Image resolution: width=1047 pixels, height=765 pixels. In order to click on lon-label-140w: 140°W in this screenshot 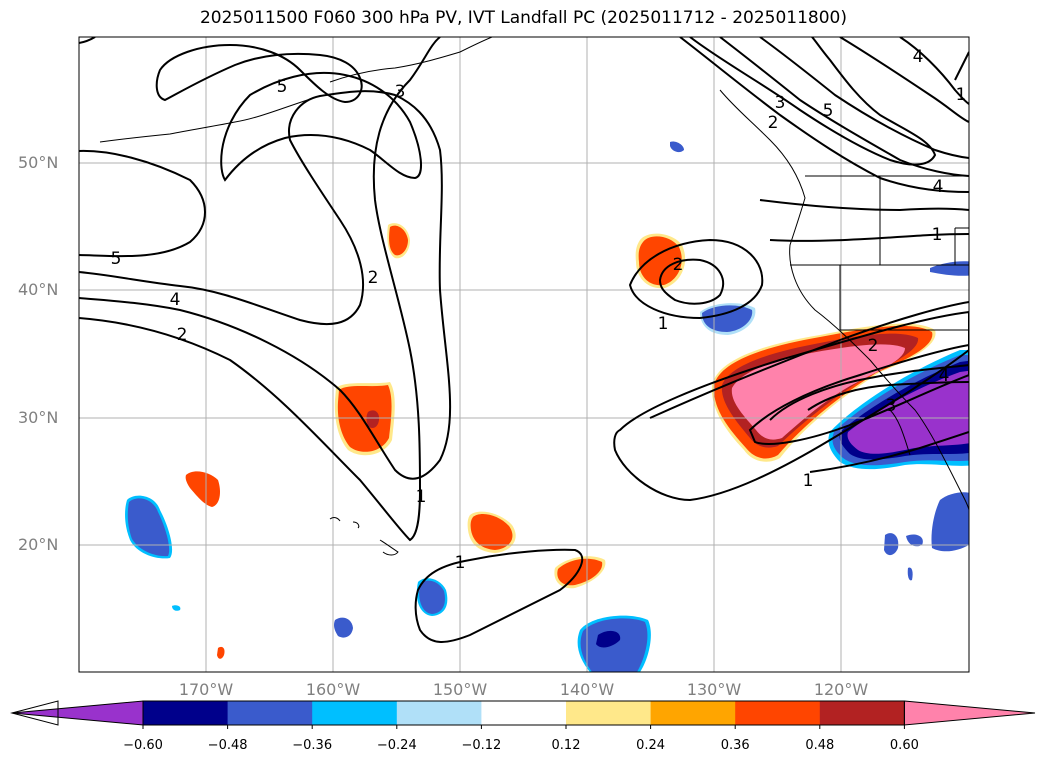, I will do `click(587, 689)`.